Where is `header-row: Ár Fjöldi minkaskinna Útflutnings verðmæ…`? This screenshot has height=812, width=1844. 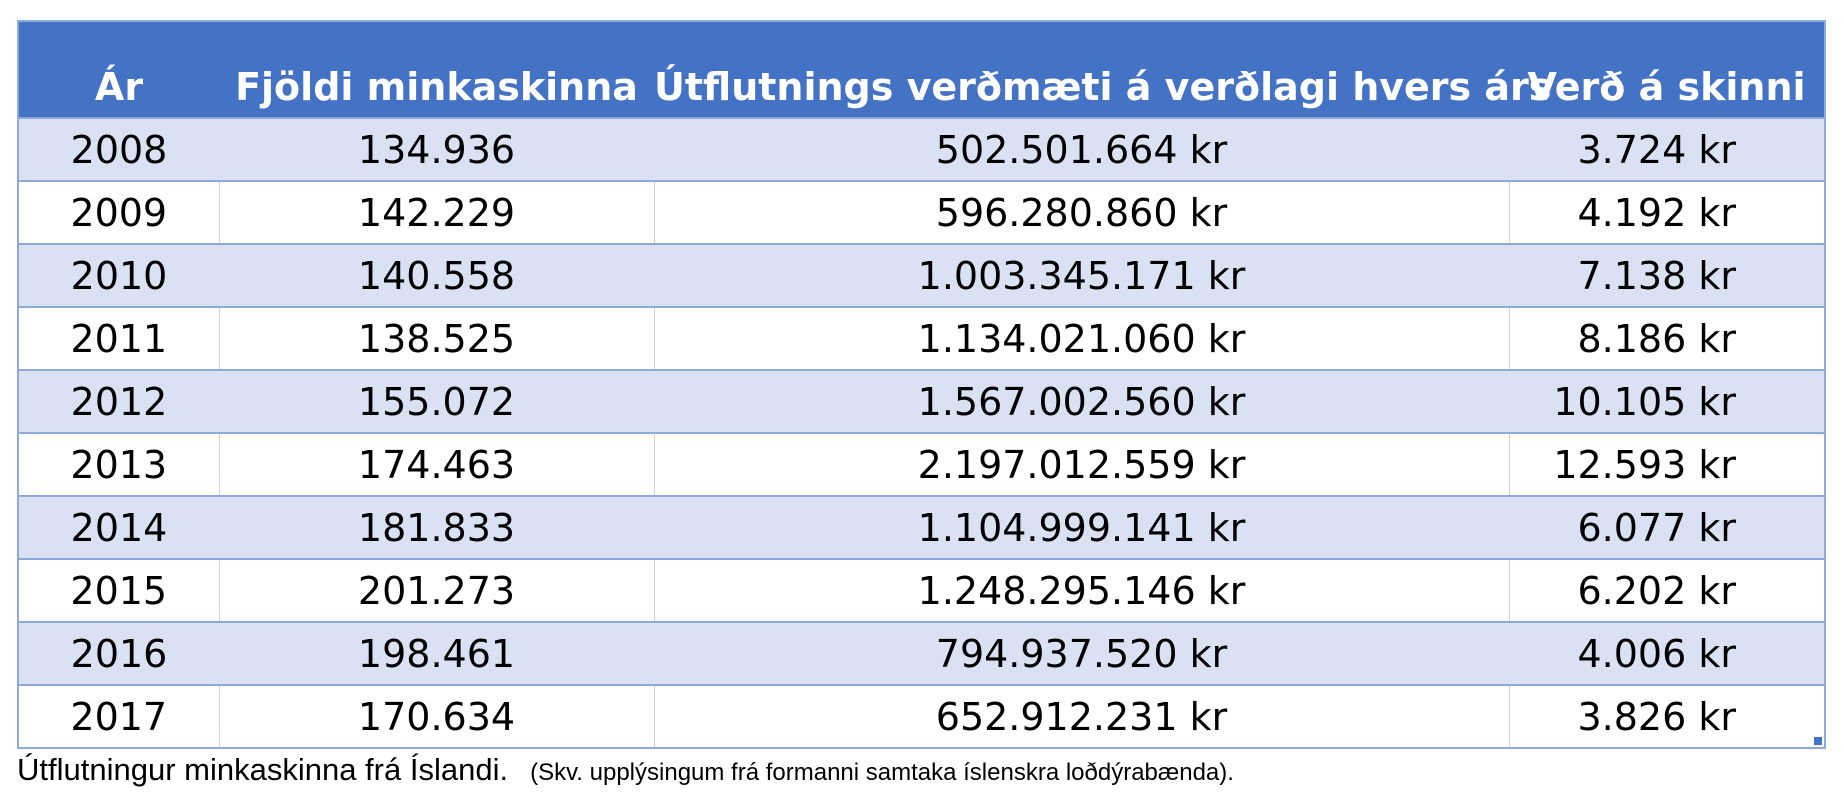
header-row: Ár Fjöldi minkaskinna Útflutnings verðmæ… is located at coordinates (921, 70).